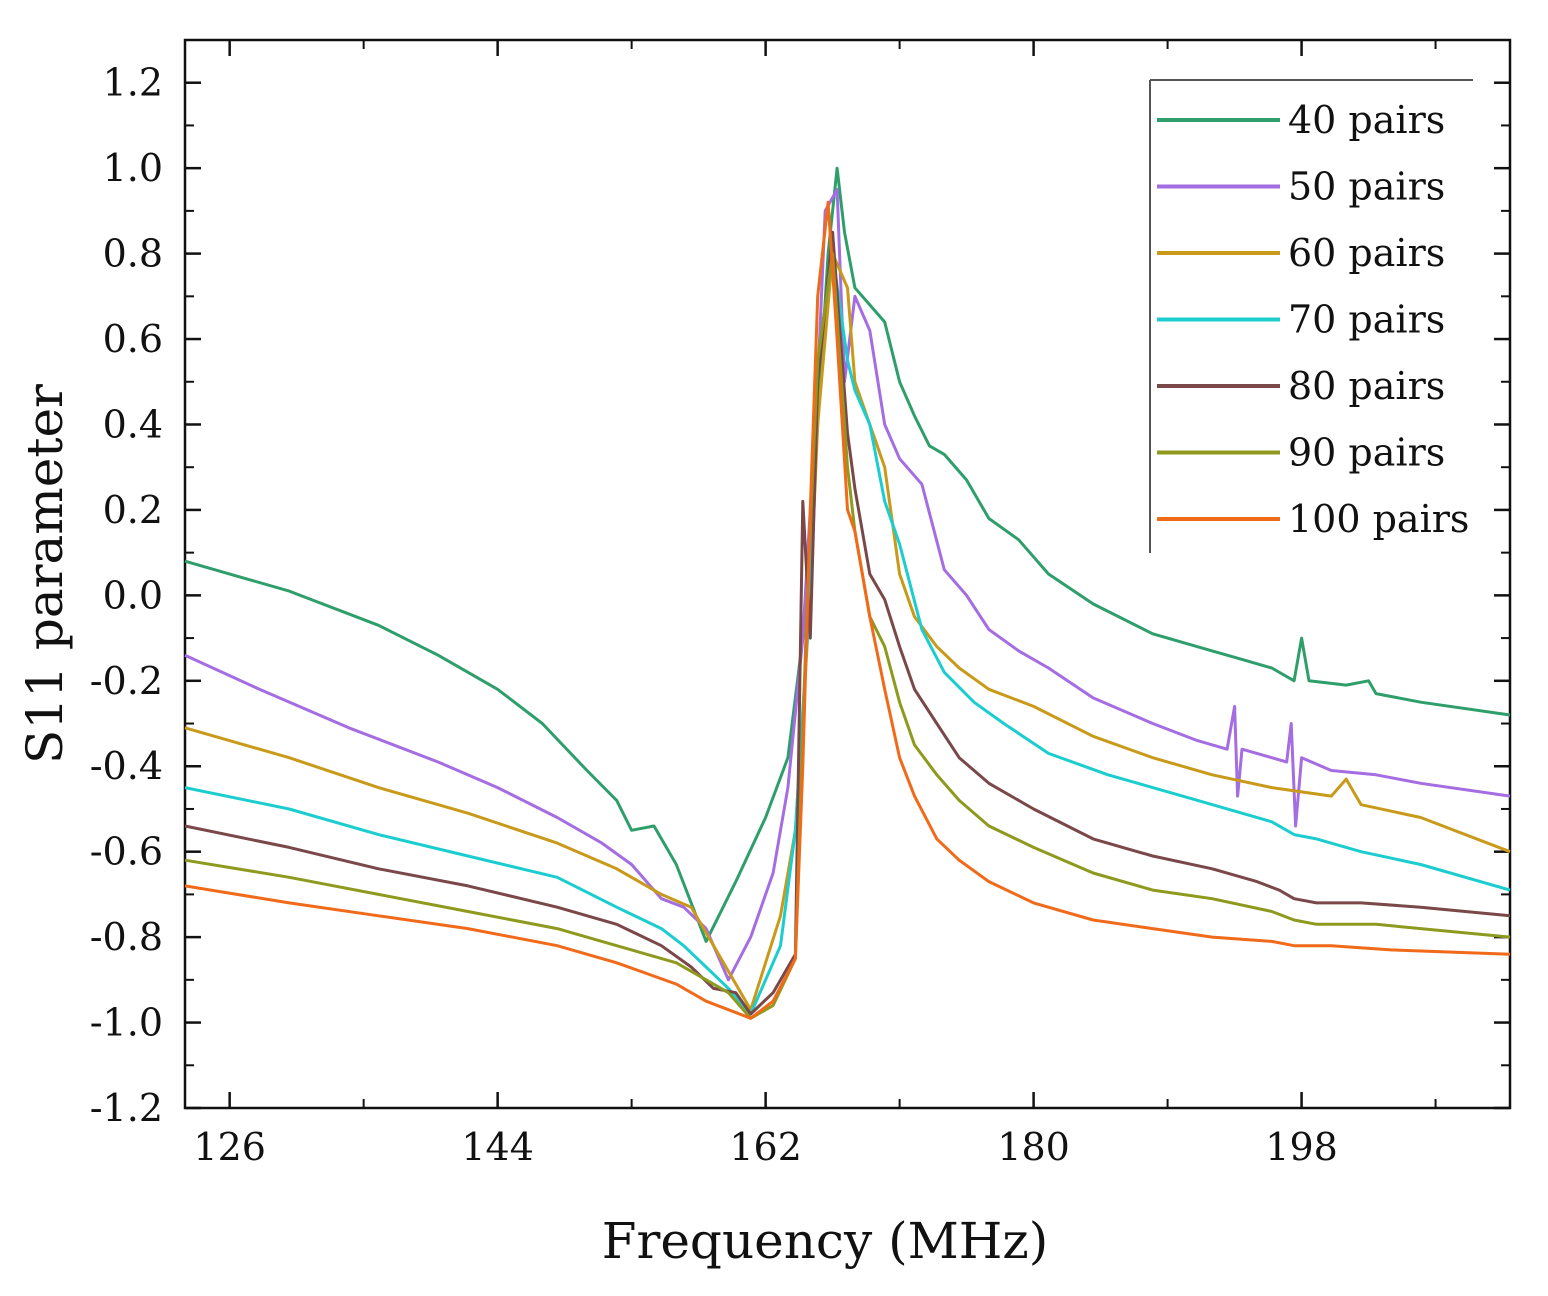  I want to click on legend-label: 40 pairs, so click(1366, 120).